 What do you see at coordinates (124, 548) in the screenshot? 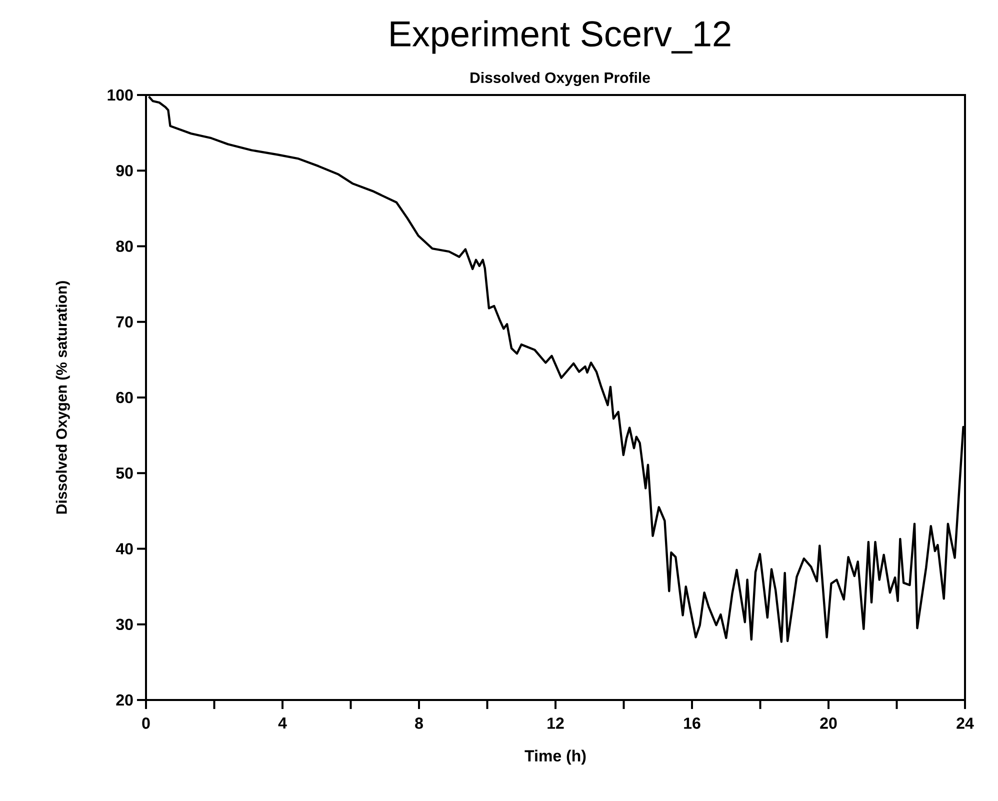
I see `y-tick-label: 40` at bounding box center [124, 548].